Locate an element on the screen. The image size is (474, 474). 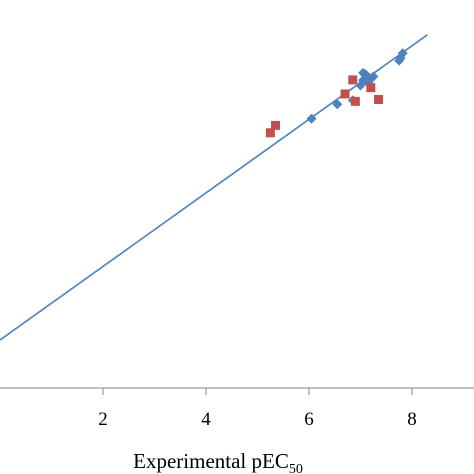
x-axis-title-subscript: 50 is located at coordinates (296, 468).